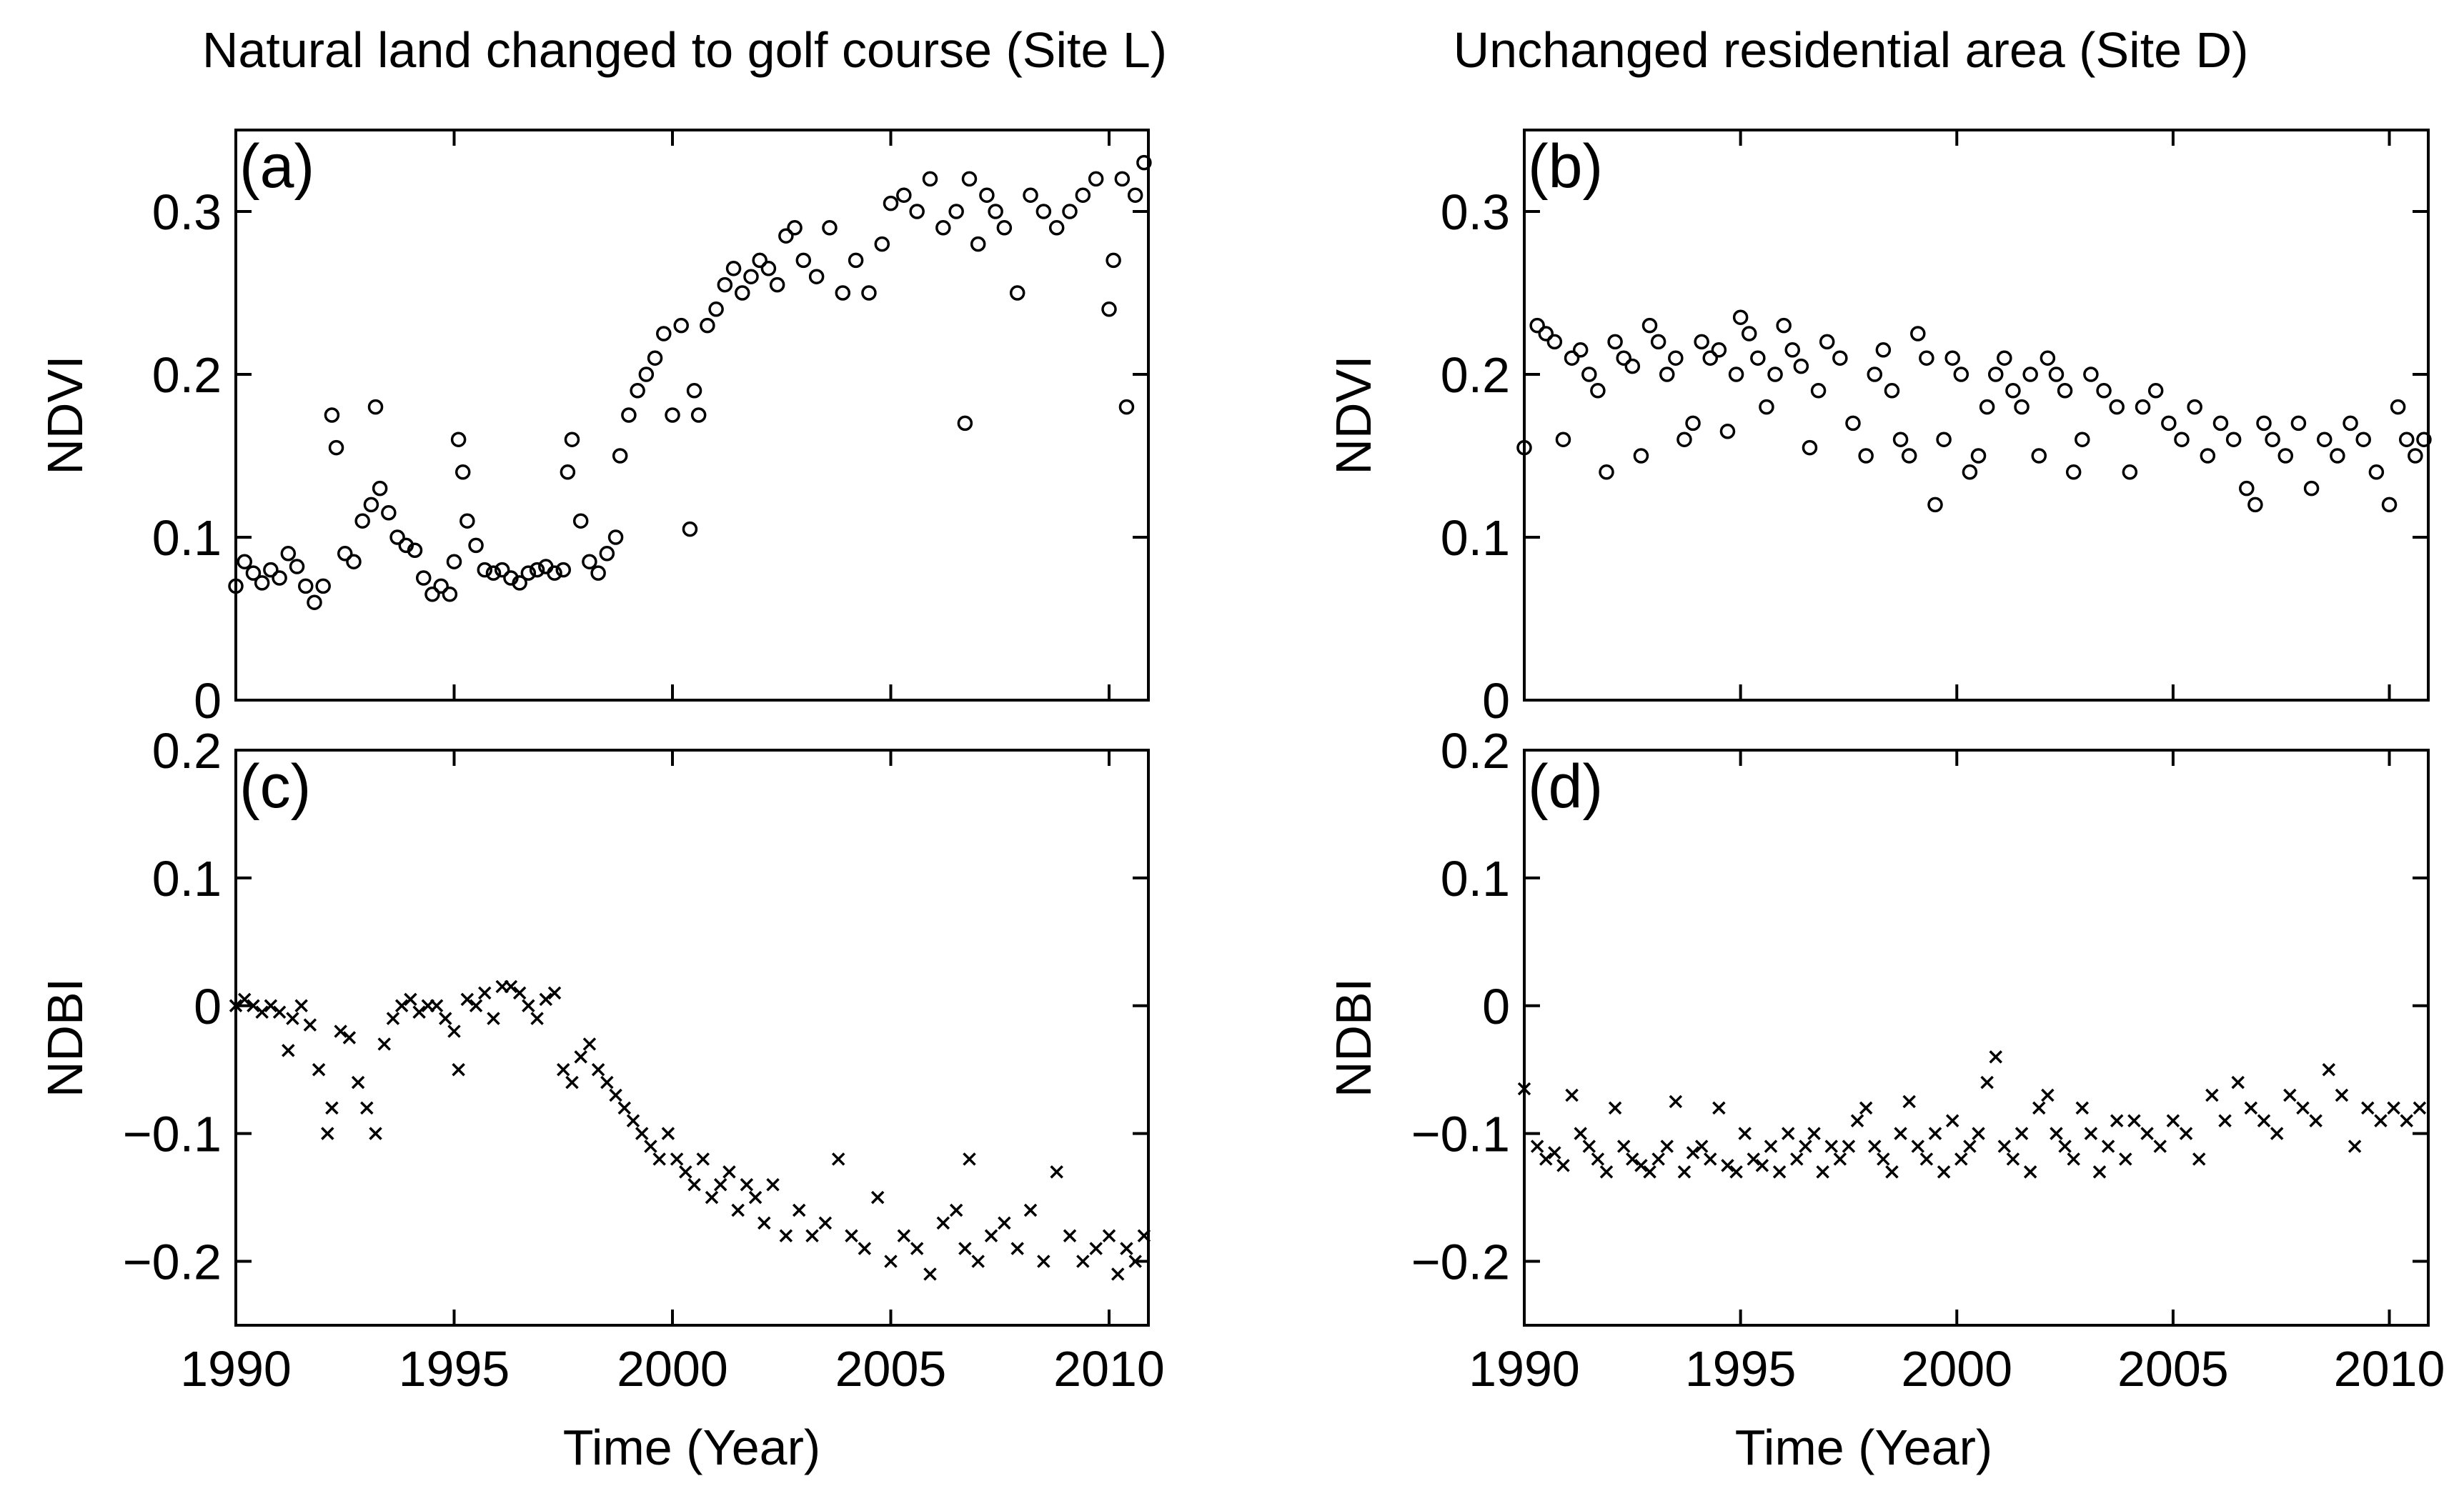 This screenshot has width=2464, height=1501. What do you see at coordinates (276, 166) in the screenshot?
I see `panel-a-label: (a)` at bounding box center [276, 166].